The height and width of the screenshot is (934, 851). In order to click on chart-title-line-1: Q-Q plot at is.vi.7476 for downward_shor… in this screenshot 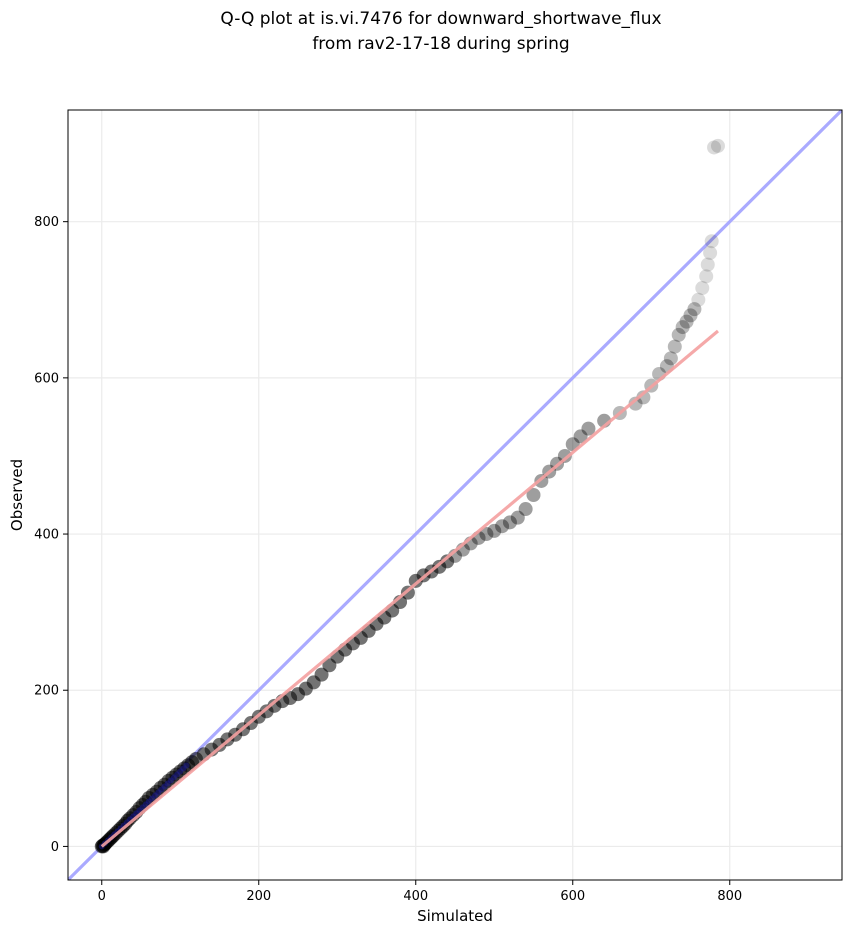, I will do `click(440, 19)`.